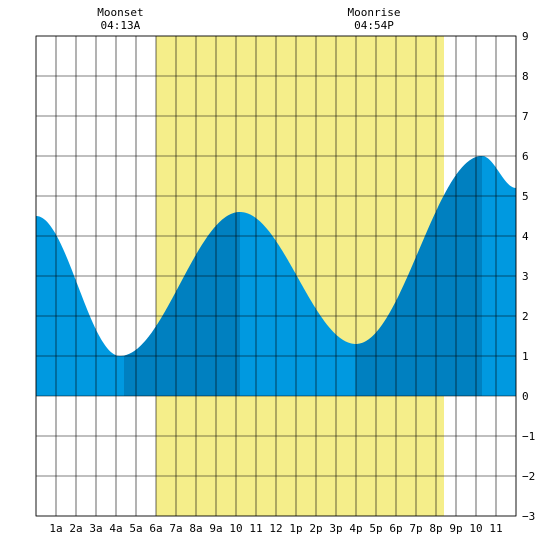  I want to click on x-tick-label: 7a, so click(175, 528).